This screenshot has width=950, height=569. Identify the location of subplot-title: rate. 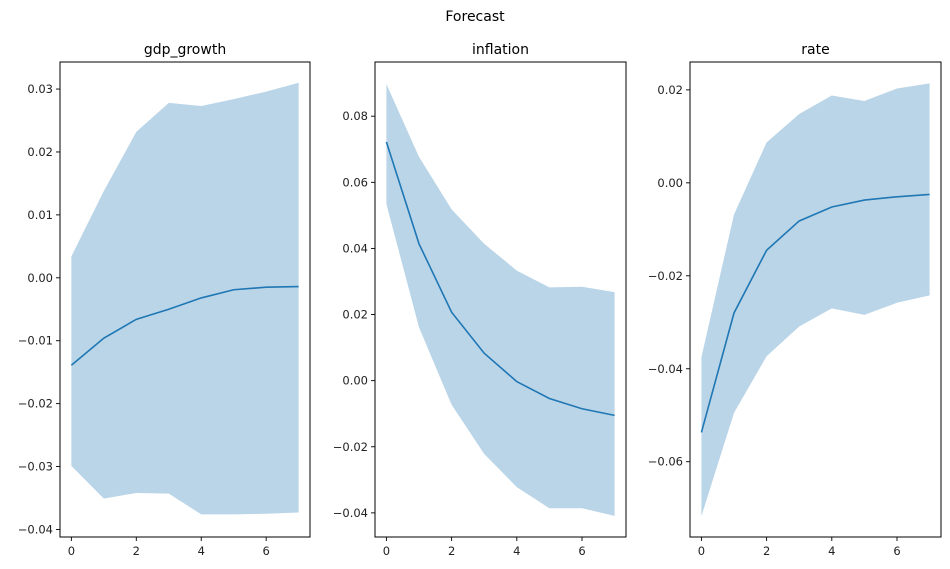
(815, 50).